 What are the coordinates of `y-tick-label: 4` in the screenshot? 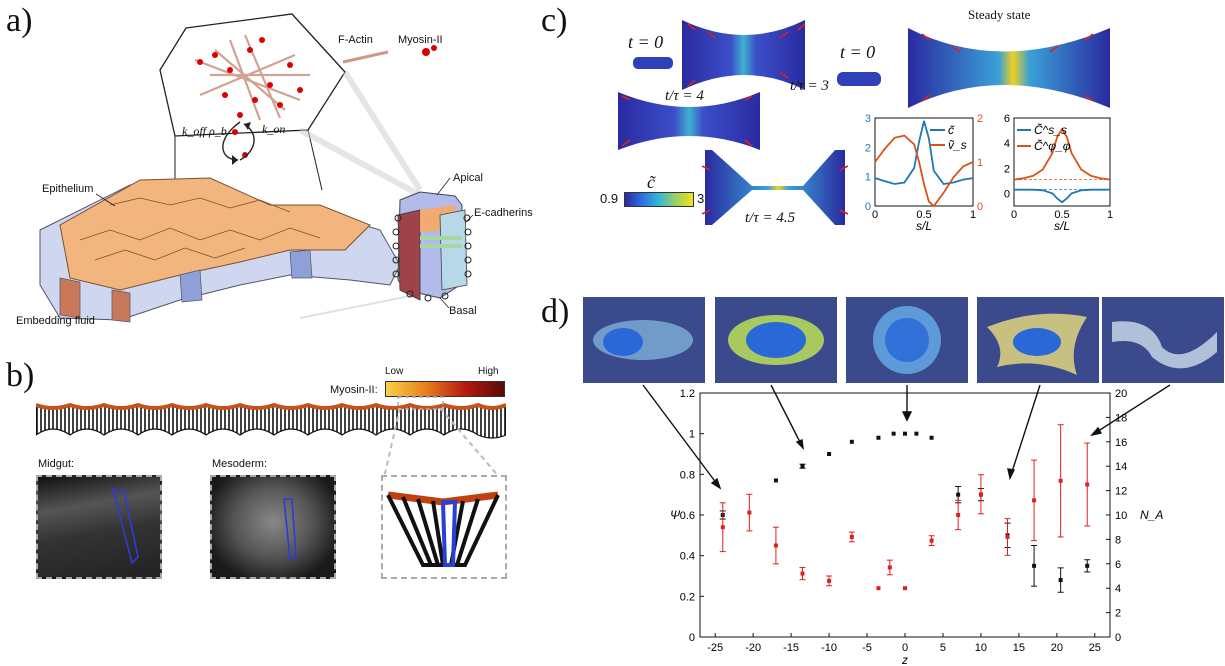 It's located at (1007, 144).